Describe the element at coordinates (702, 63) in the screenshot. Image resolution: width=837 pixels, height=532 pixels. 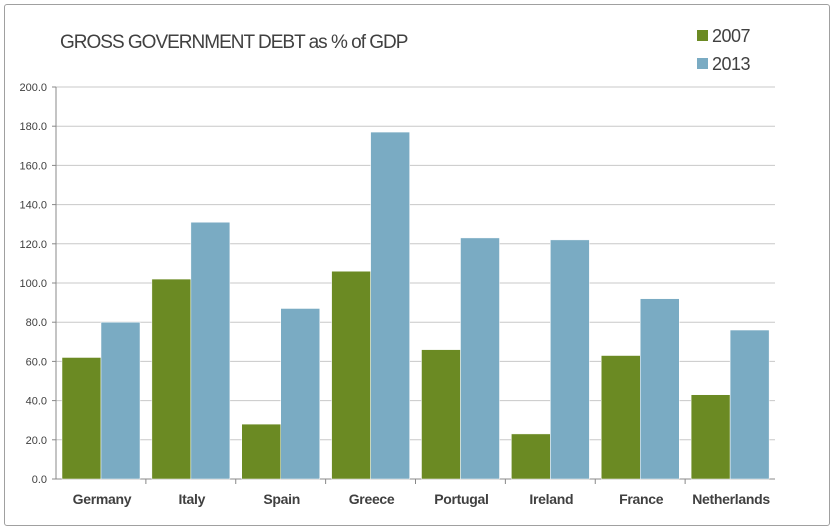
I see `legend-swatch-2013` at that location.